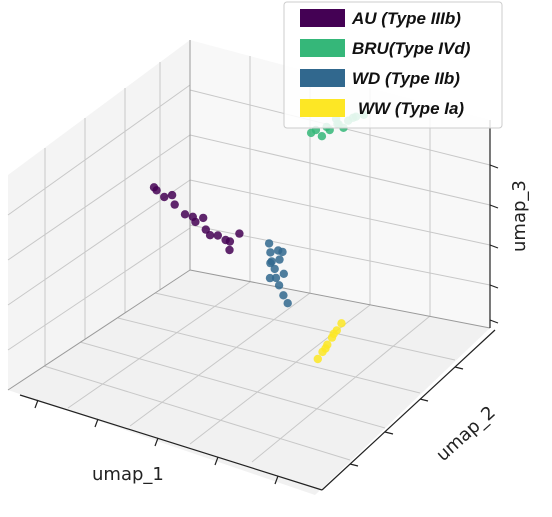 This screenshot has height=517, width=552. Describe the element at coordinates (406, 18) in the screenshot. I see `legend-label: AU (Type IIIb)` at that location.